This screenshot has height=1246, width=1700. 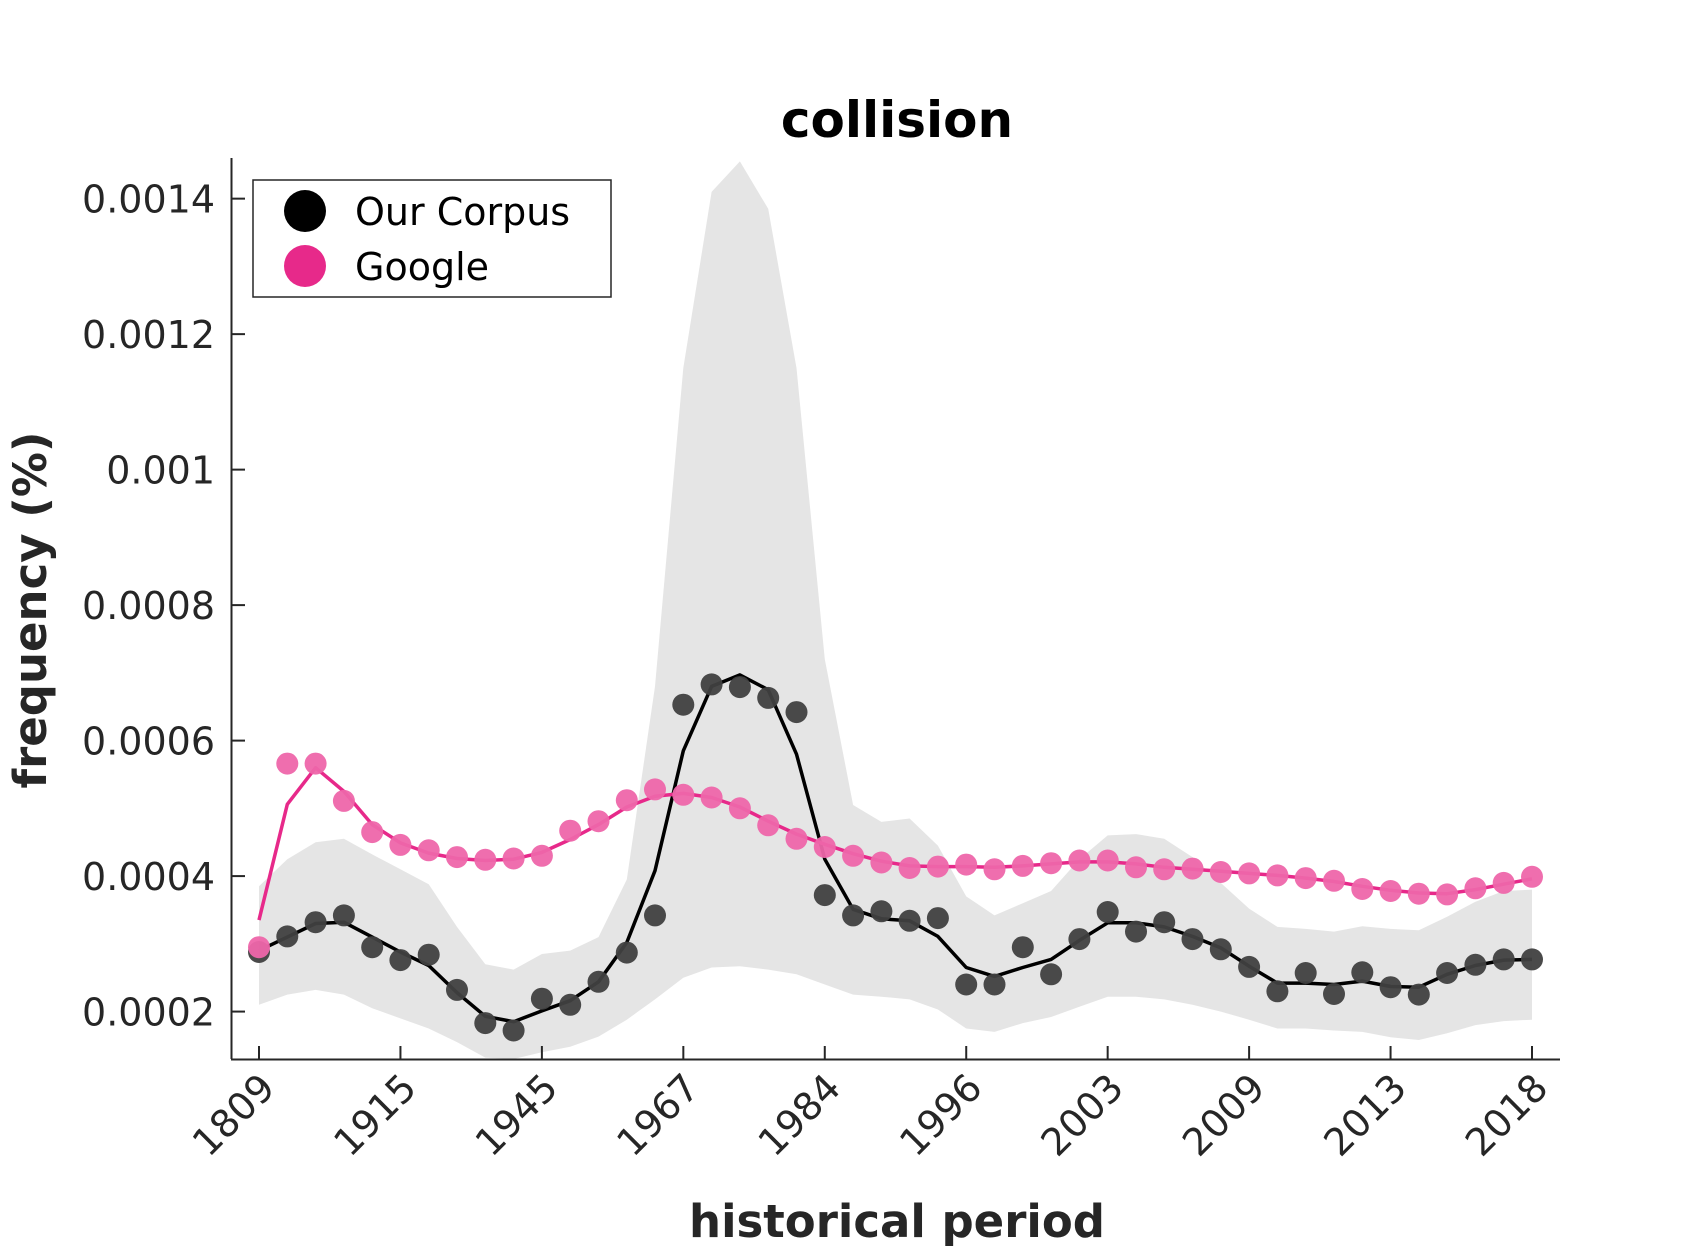 I want to click on x-tick-label: 1984, so click(x=800, y=1115).